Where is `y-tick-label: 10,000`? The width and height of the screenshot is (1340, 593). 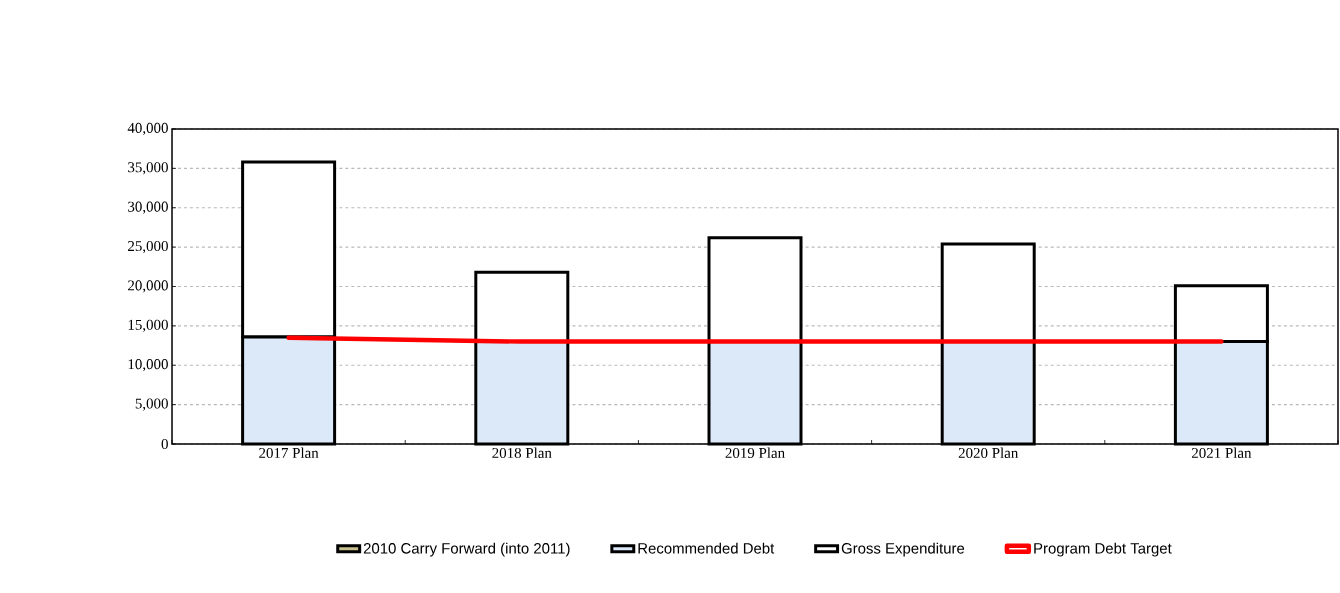
y-tick-label: 10,000 is located at coordinates (148, 365).